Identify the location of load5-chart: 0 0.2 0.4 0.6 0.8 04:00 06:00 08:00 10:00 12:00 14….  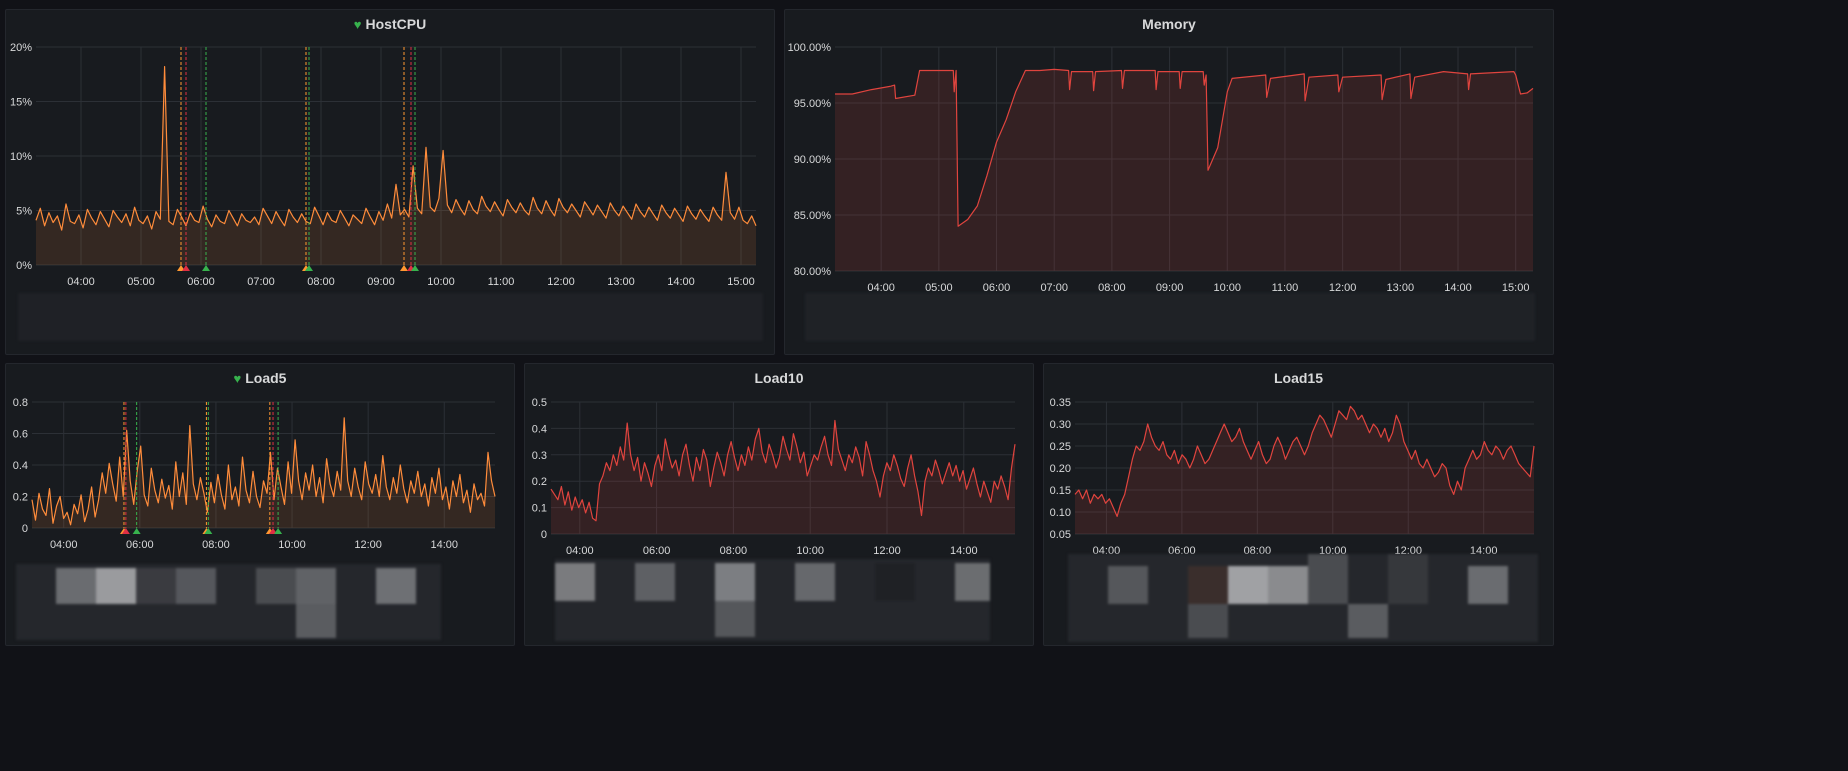
(261, 487).